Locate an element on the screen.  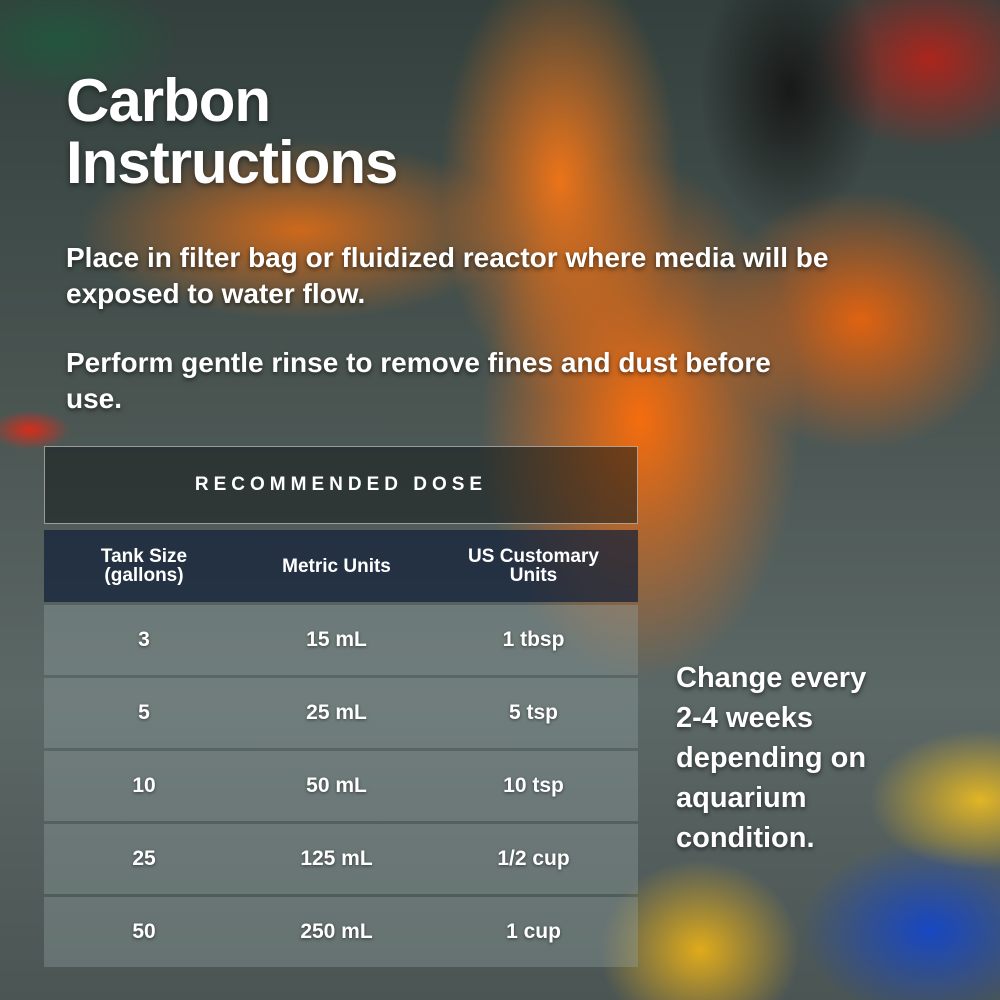
table-row: 50 250 mL 1 cup is located at coordinates (341, 932).